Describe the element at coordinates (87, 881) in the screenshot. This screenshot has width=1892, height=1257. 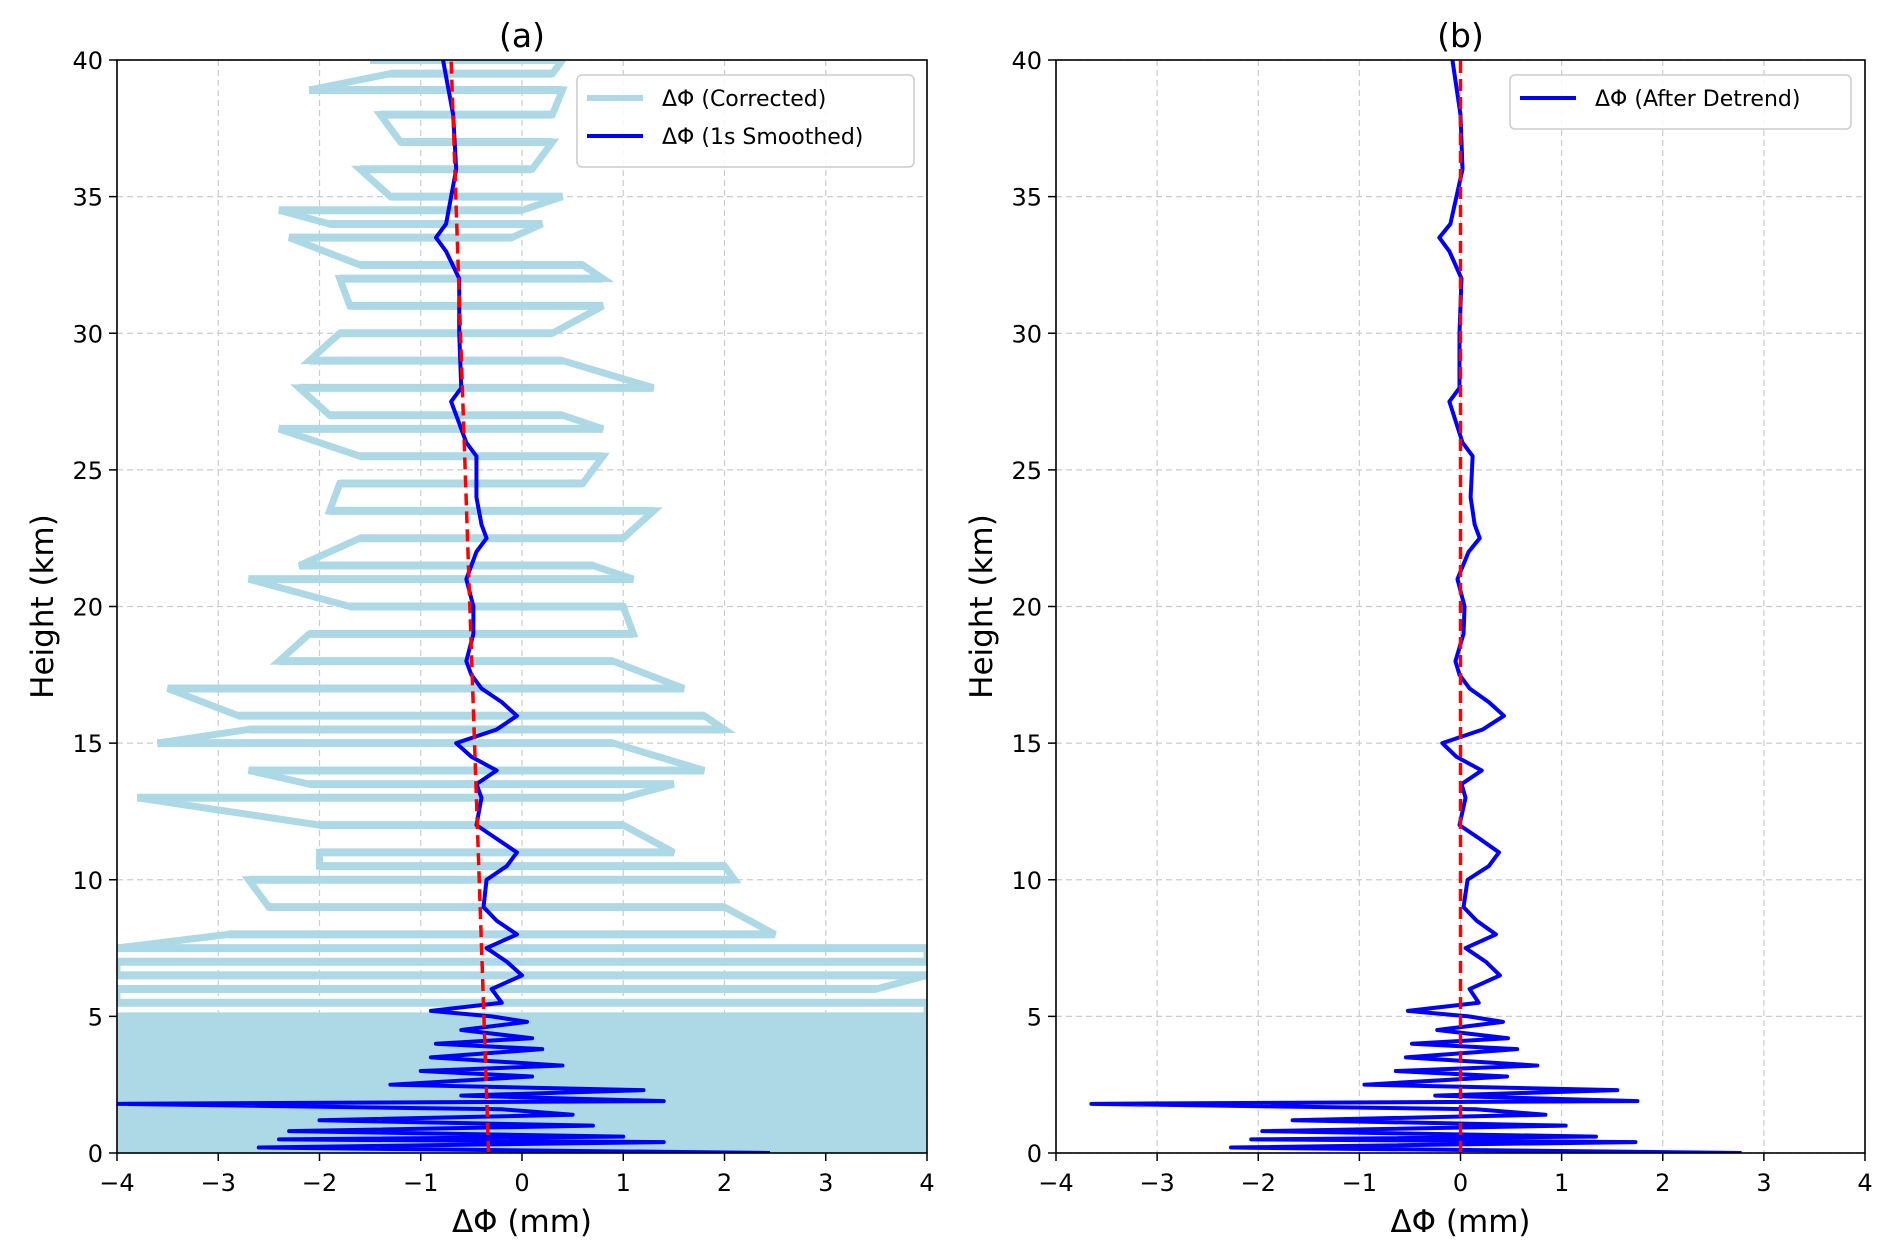
I see `y-tick-label: 10` at that location.